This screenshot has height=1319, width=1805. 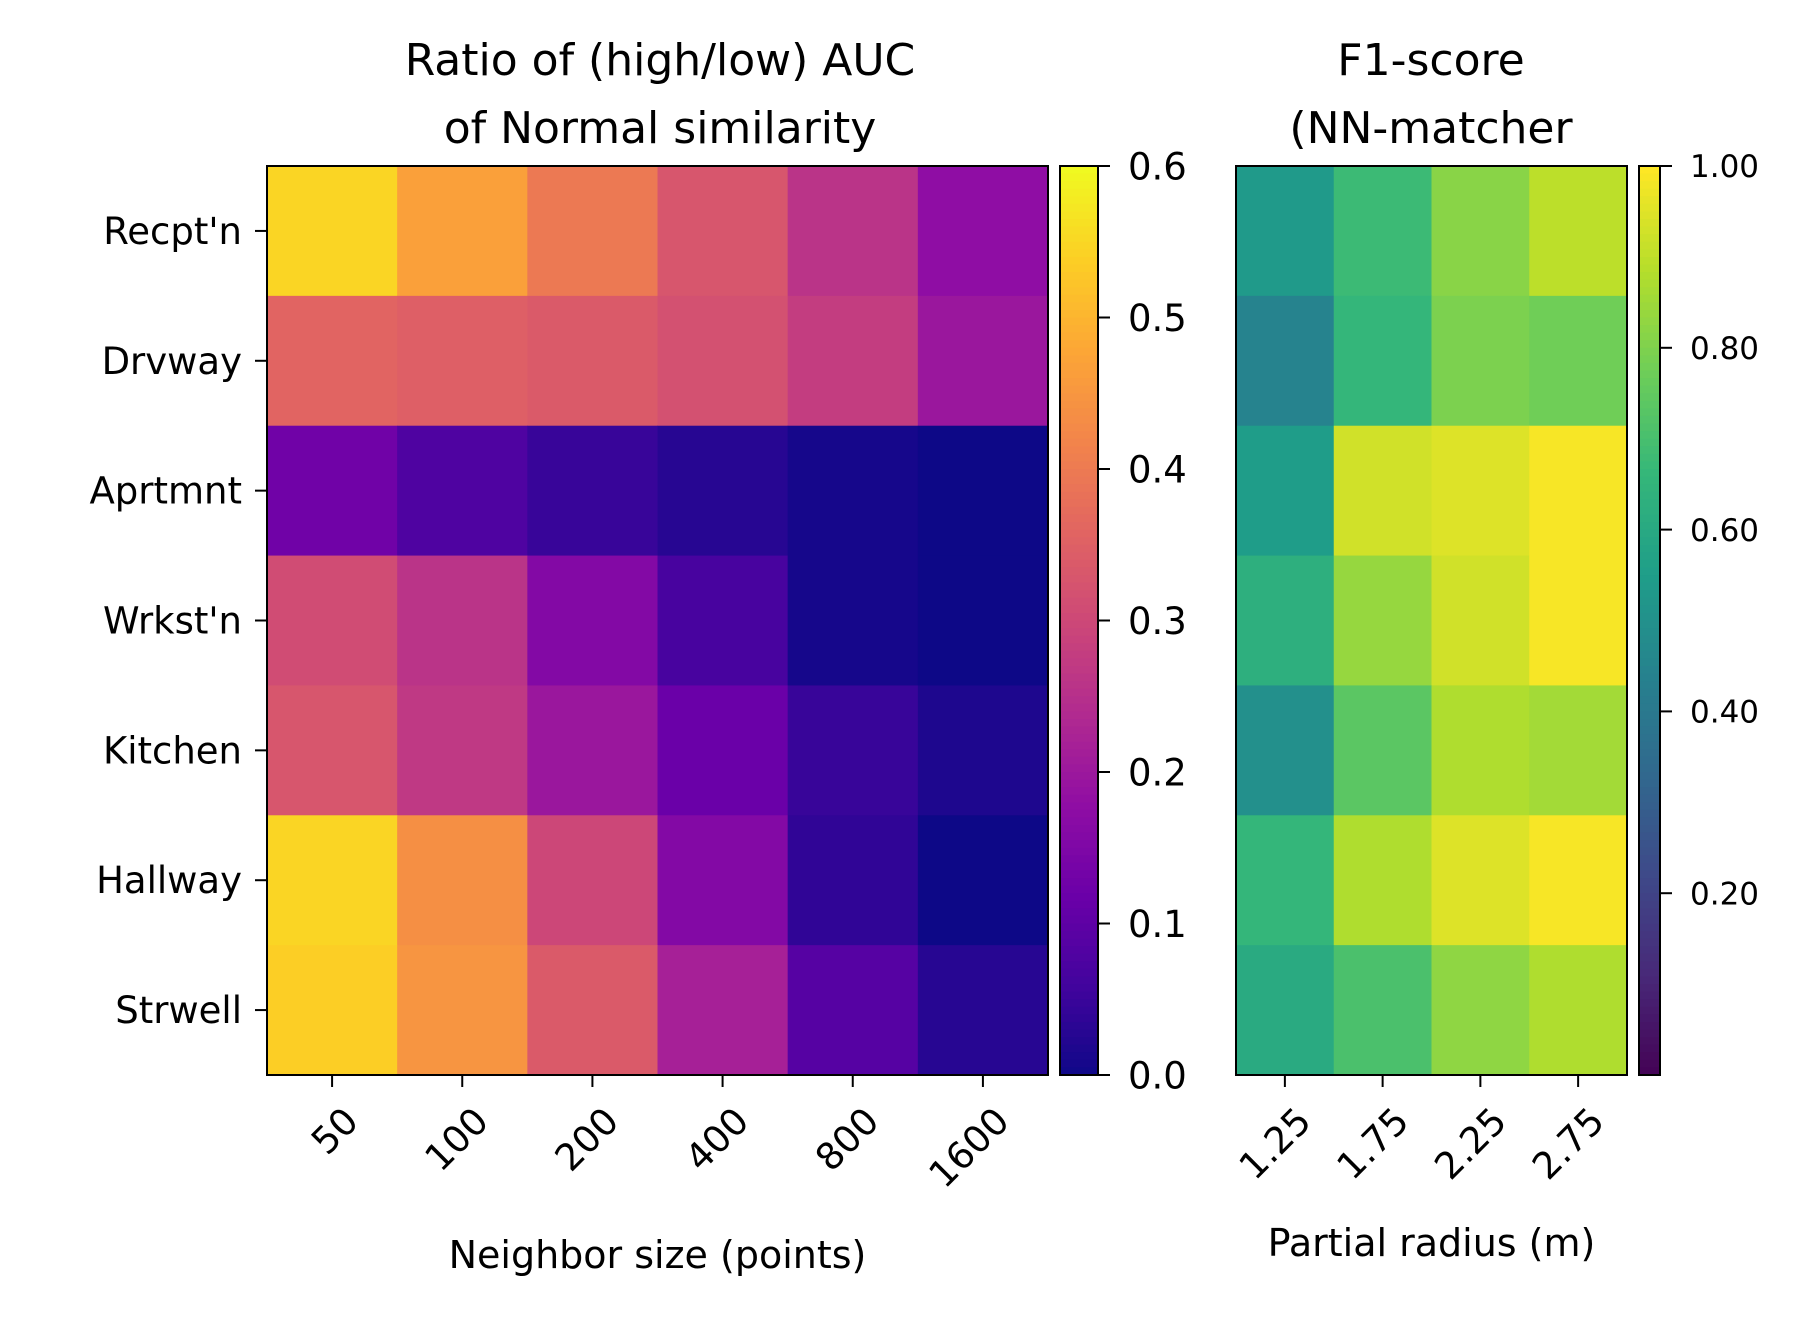 What do you see at coordinates (1275, 1143) in the screenshot?
I see `x-tick-label: 1.25` at bounding box center [1275, 1143].